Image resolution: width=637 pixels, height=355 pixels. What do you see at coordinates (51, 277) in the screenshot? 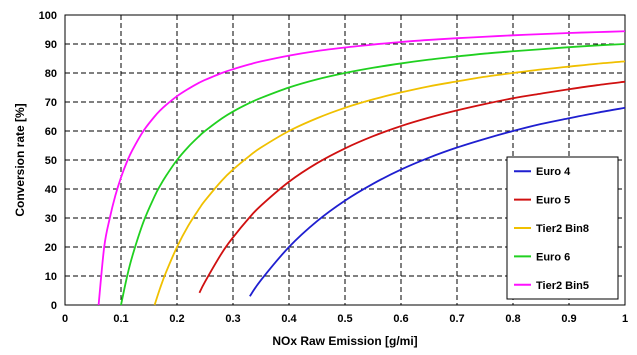
I see `y-tick-label: 10` at bounding box center [51, 277].